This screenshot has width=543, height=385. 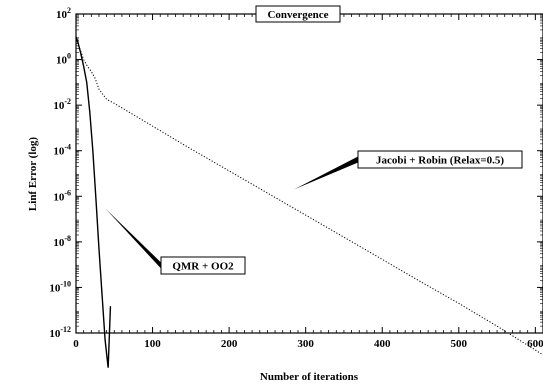 I want to click on x-tick-label: 600, so click(x=535, y=344).